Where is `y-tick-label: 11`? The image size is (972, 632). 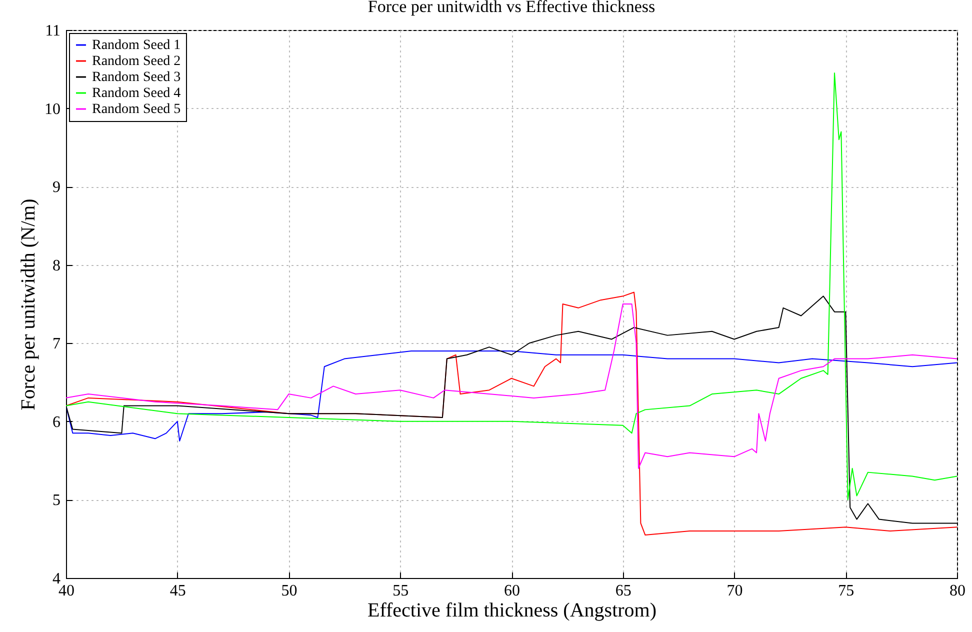 y-tick-label: 11 is located at coordinates (52, 31).